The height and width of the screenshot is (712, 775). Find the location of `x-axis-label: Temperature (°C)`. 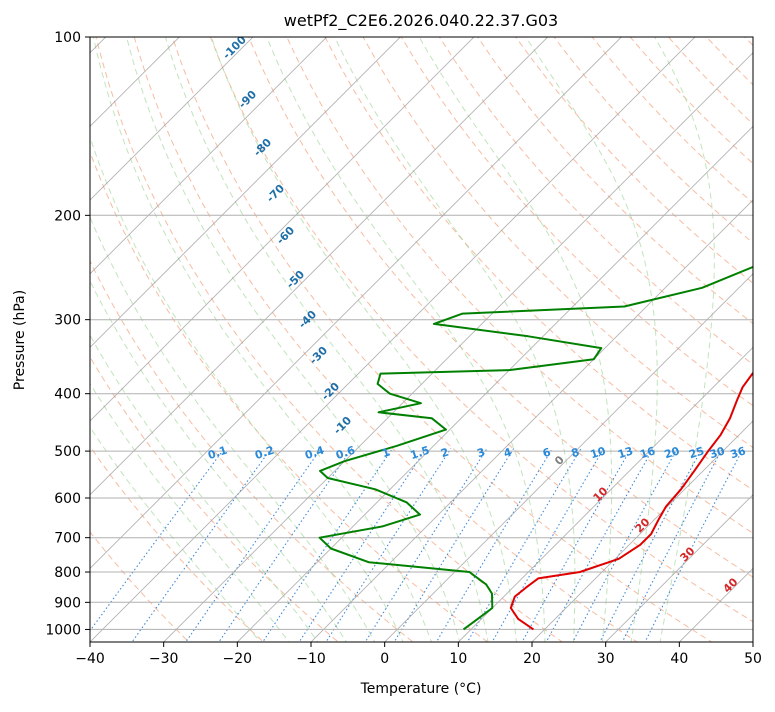

x-axis-label: Temperature (°C) is located at coordinates (421, 689).